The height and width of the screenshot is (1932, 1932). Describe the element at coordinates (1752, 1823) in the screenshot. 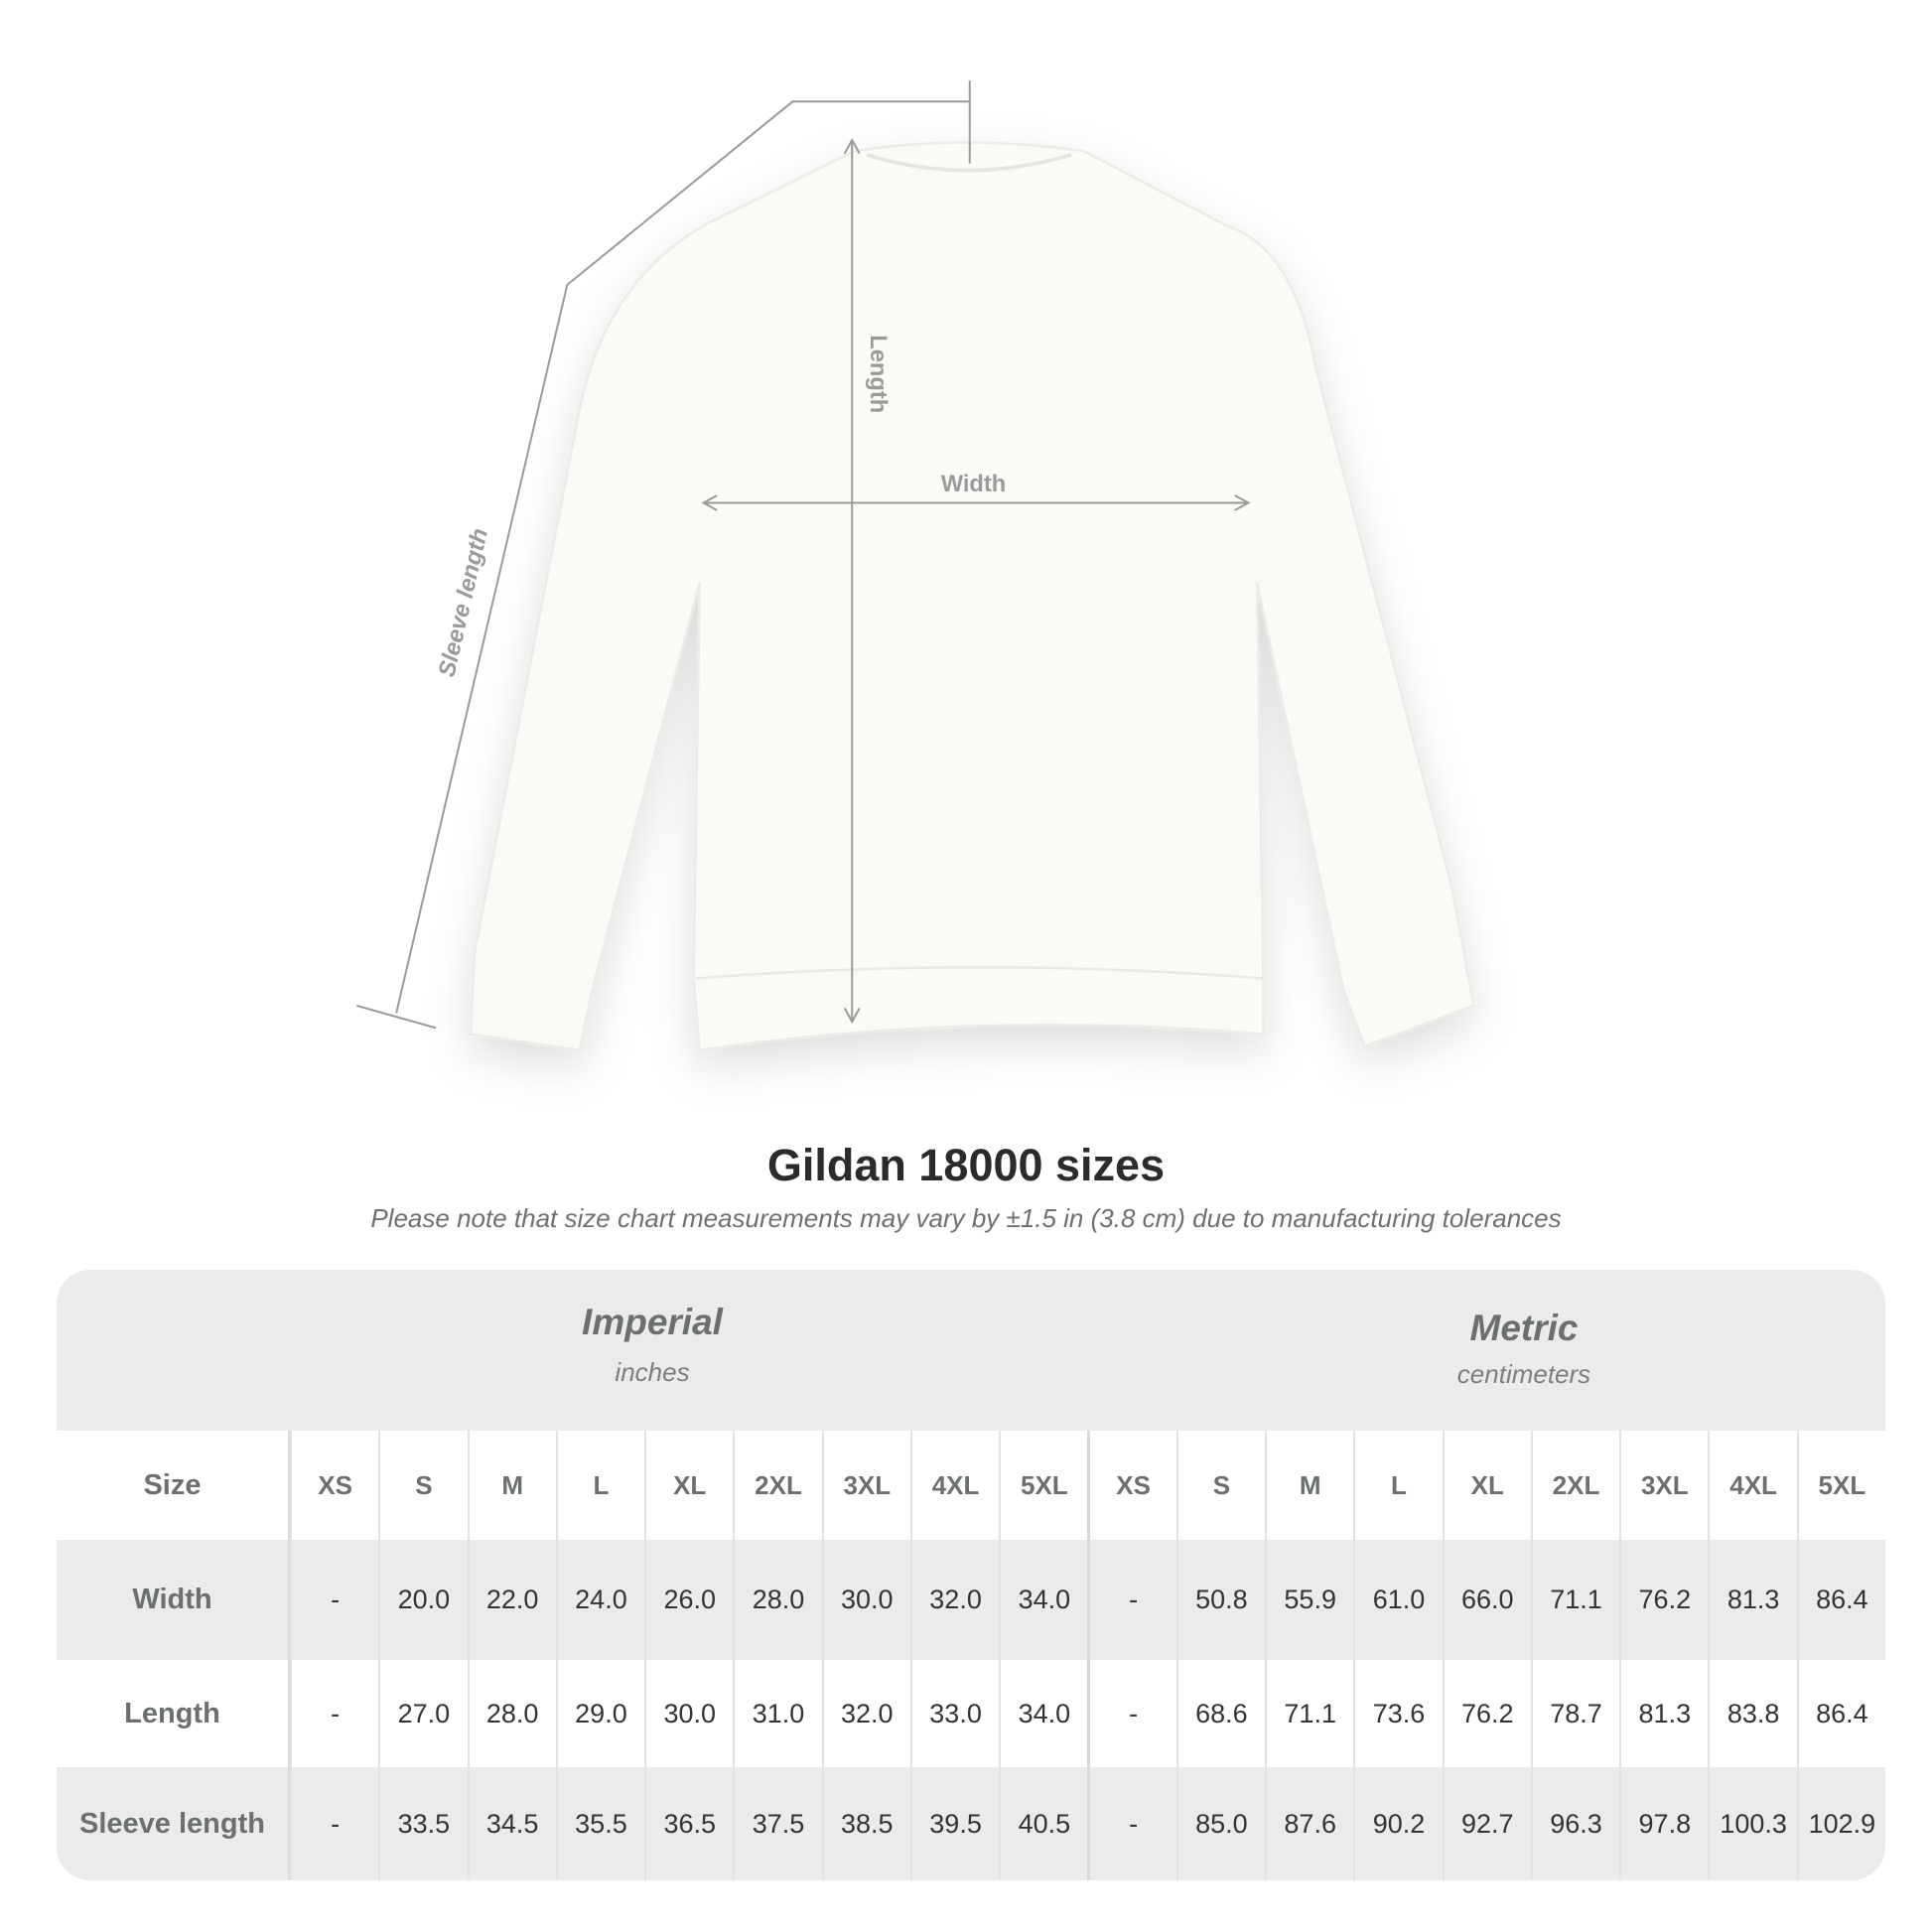

I see `metric-value-cell: 100.3` at that location.